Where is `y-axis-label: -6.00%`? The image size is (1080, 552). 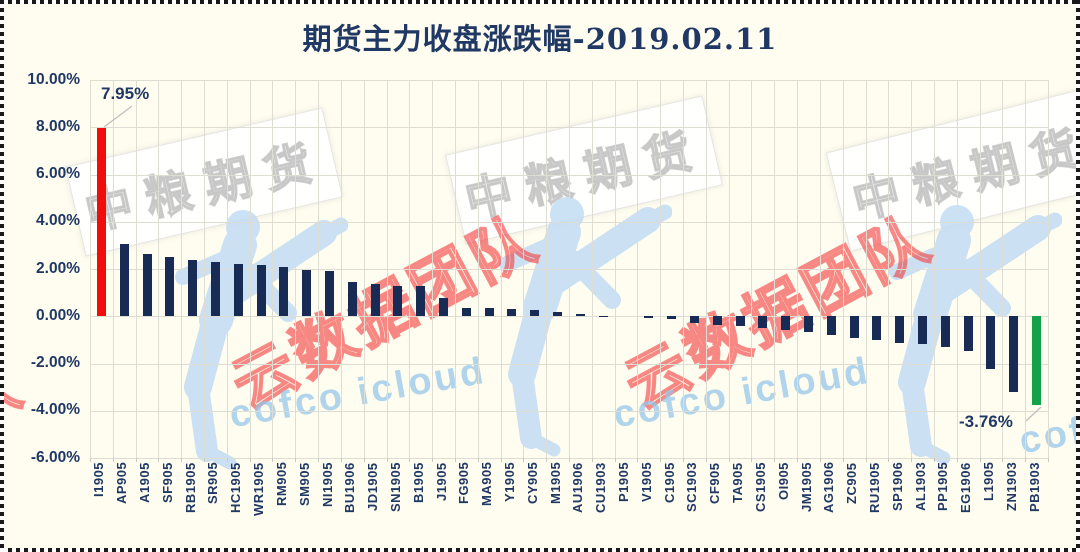 y-axis-label: -6.00% is located at coordinates (55, 457).